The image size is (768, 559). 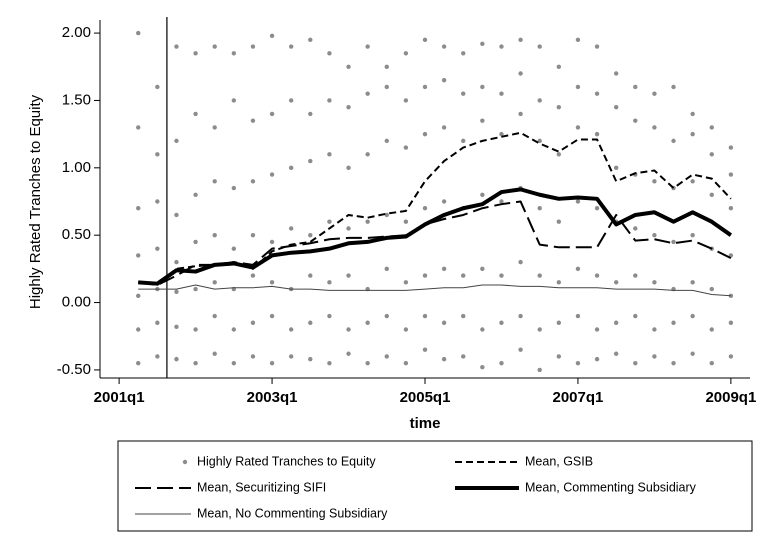 I want to click on x-tick-label: 2005q1, so click(x=425, y=397).